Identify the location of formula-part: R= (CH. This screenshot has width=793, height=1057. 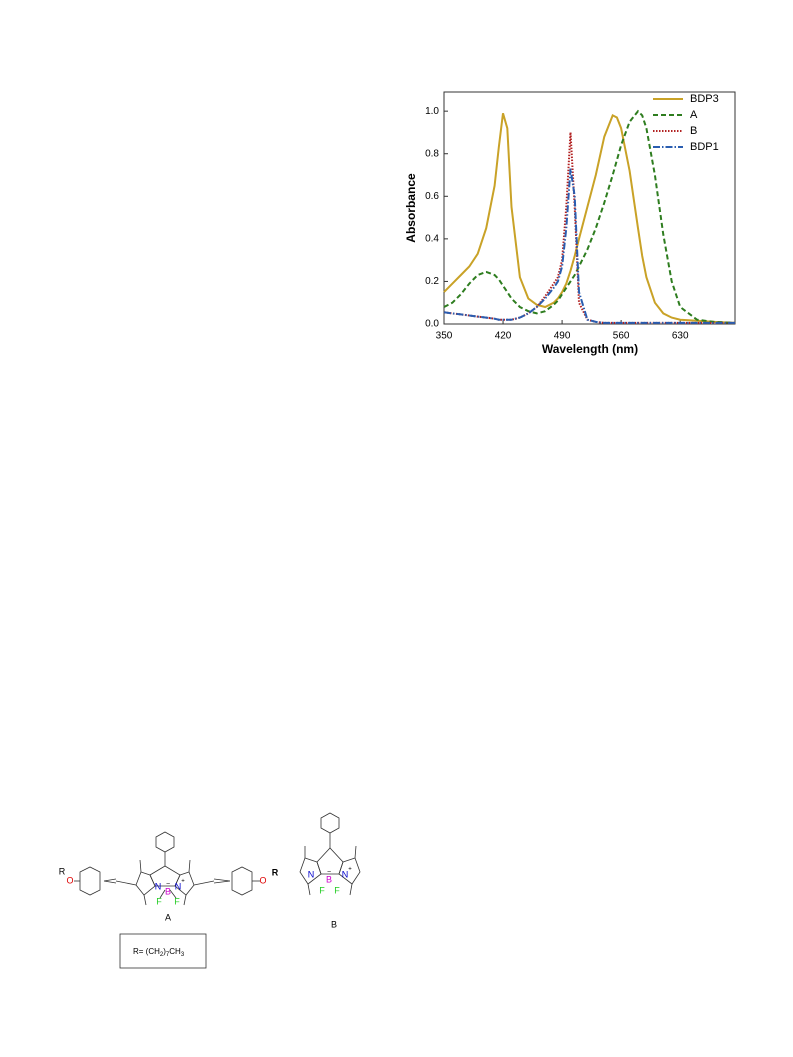
(146, 951).